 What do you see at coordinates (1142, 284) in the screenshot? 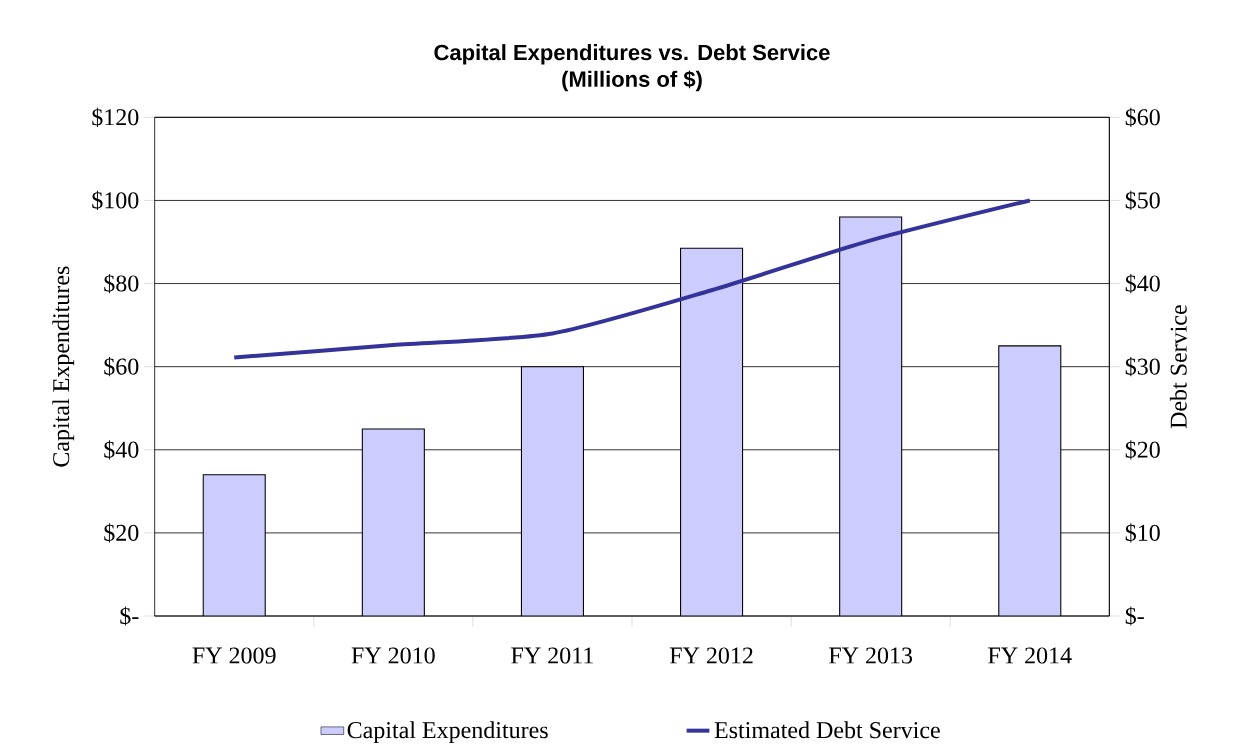
I see `y2-tick-label: $40` at bounding box center [1142, 284].